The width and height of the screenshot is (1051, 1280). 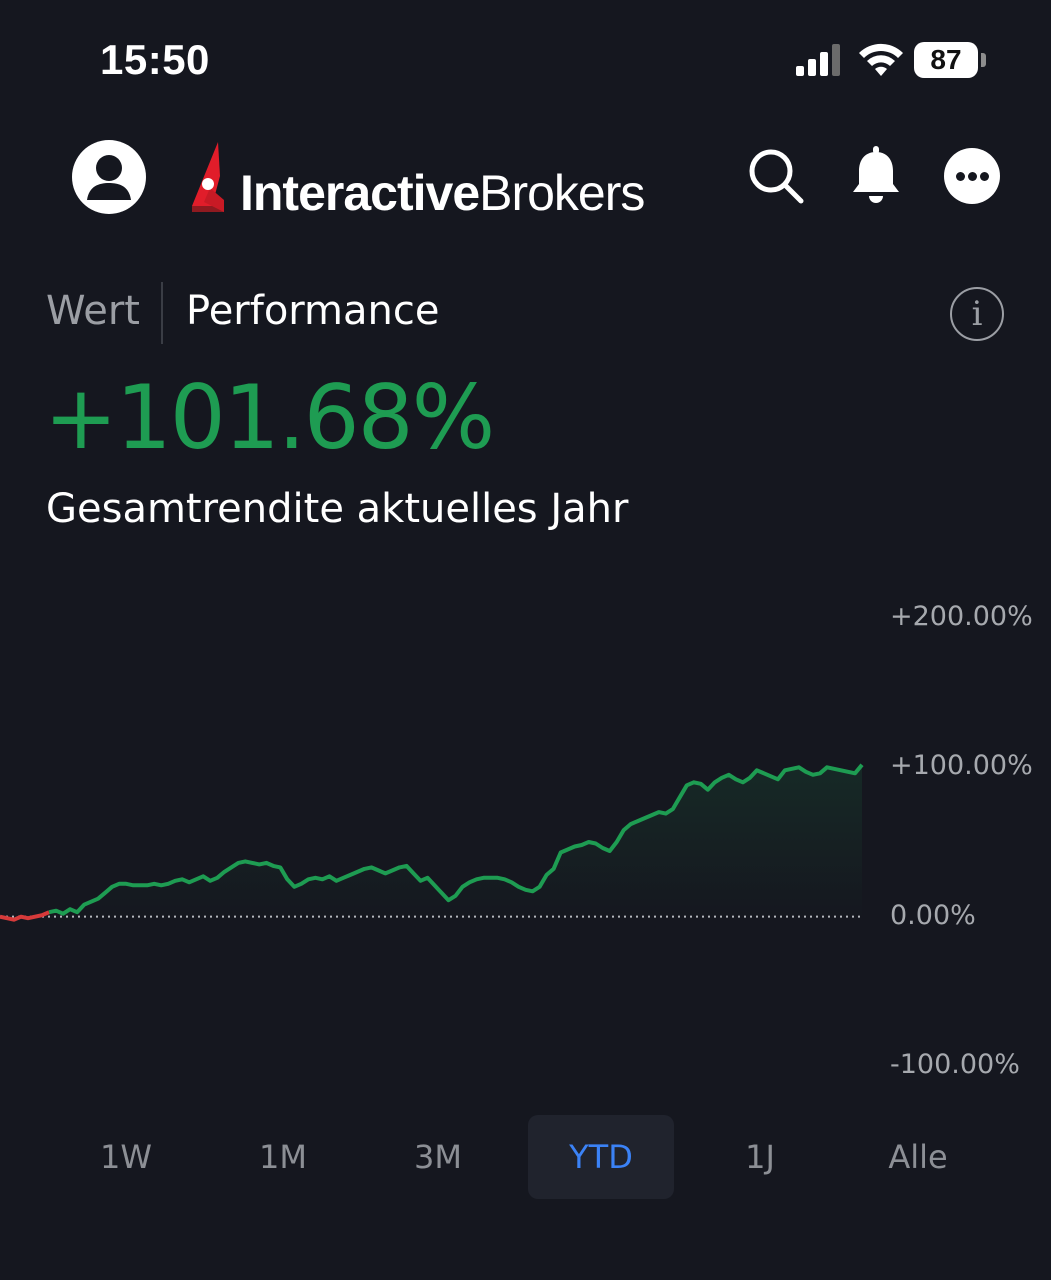 What do you see at coordinates (162, 313) in the screenshot?
I see `tab-divider` at bounding box center [162, 313].